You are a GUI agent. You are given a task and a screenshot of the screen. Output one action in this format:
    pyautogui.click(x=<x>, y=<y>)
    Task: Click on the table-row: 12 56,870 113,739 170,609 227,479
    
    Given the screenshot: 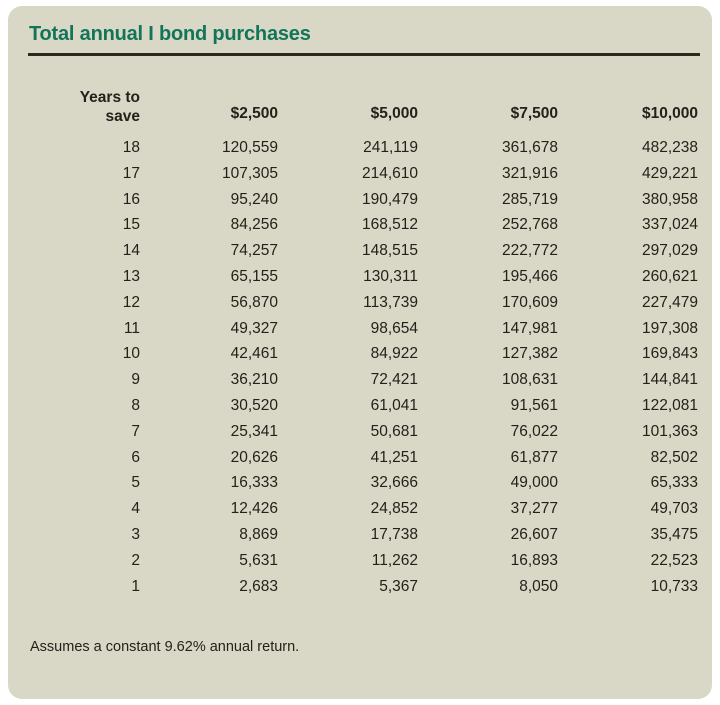 What is the action you would take?
    pyautogui.click(x=364, y=303)
    